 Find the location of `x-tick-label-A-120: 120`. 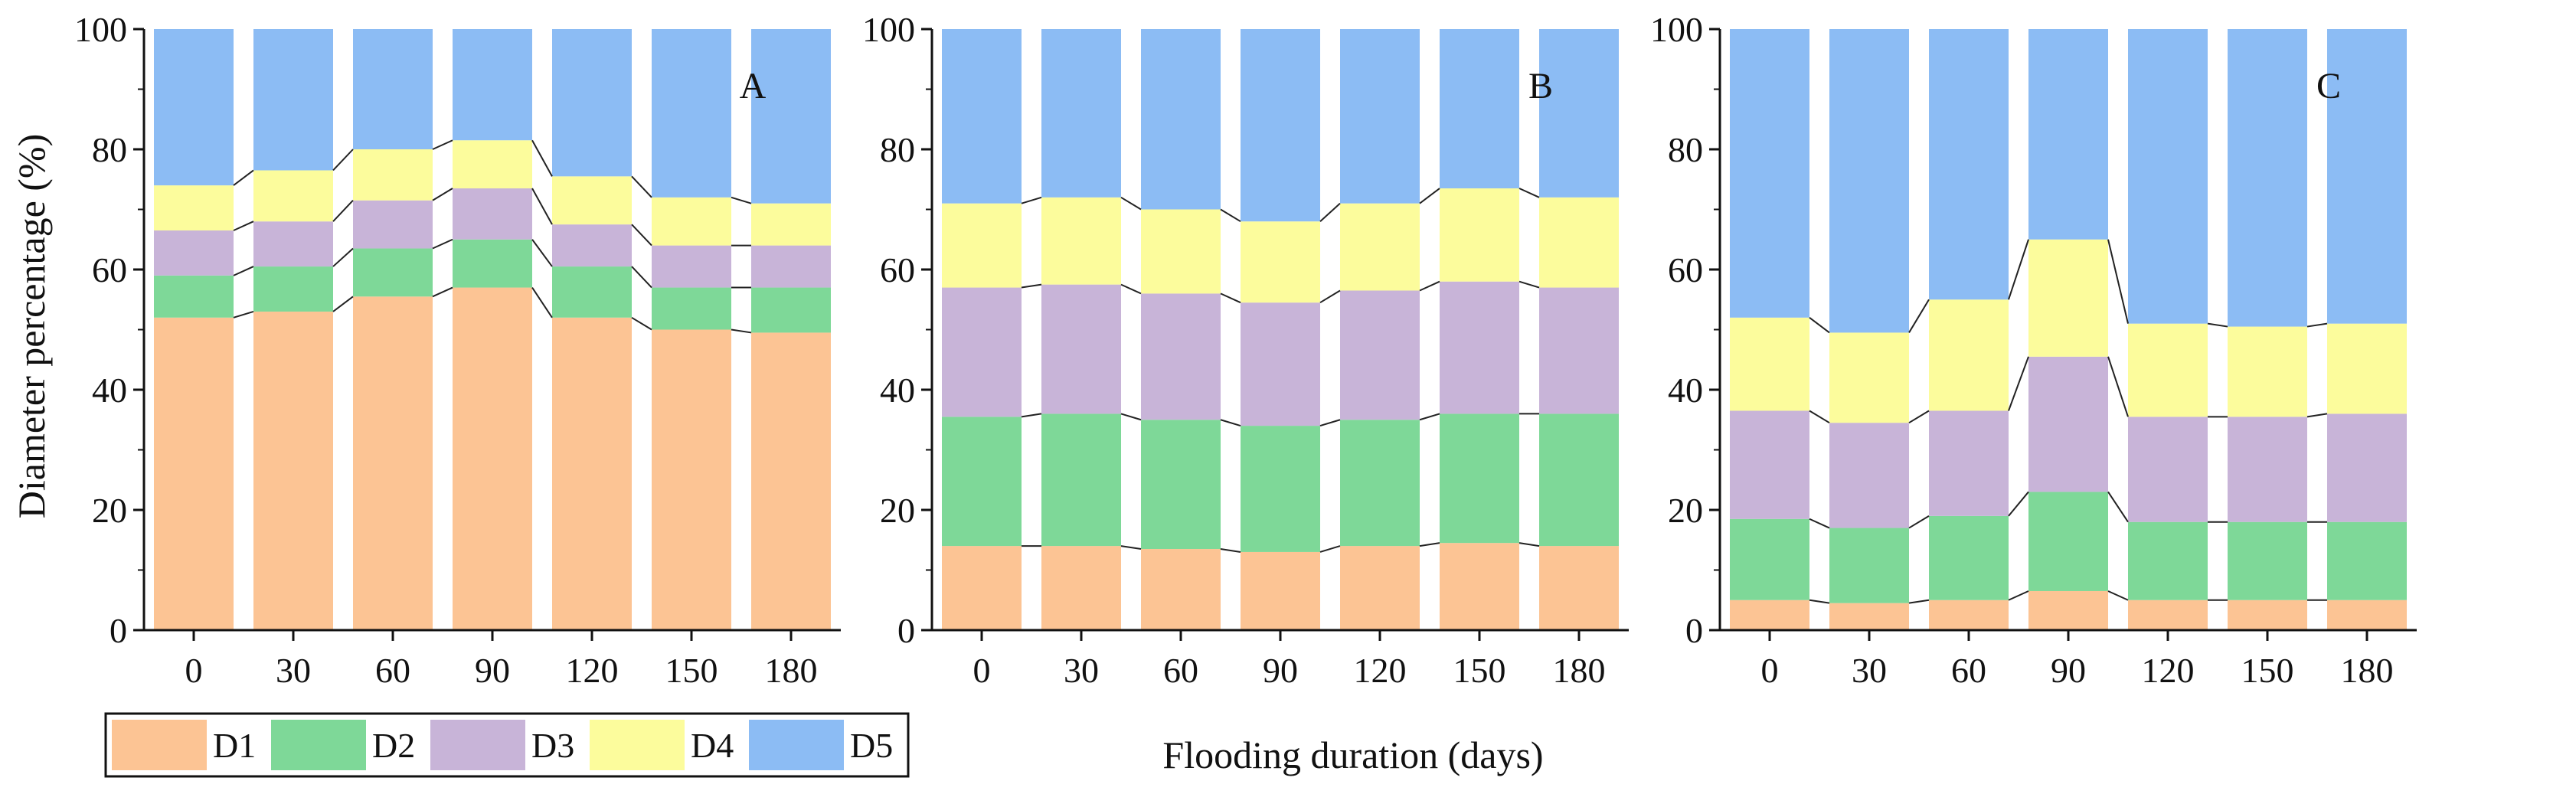

x-tick-label-A-120: 120 is located at coordinates (592, 670).